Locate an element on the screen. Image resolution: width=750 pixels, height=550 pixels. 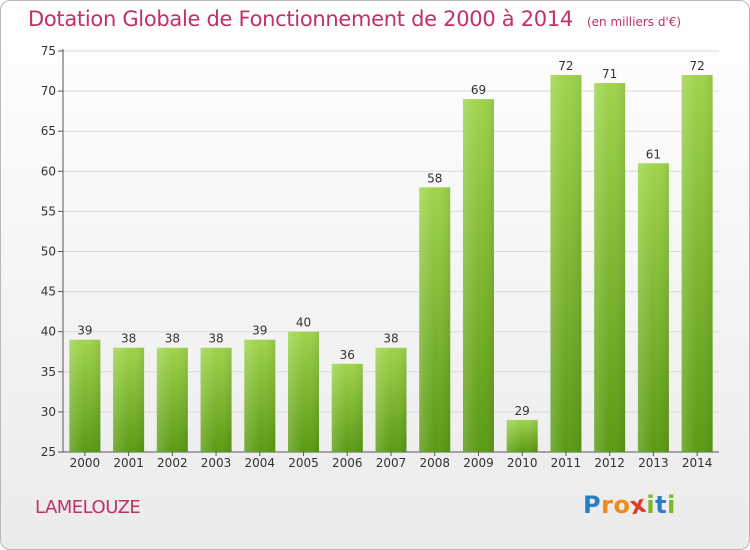
x-tick-label: 2013 is located at coordinates (653, 463).